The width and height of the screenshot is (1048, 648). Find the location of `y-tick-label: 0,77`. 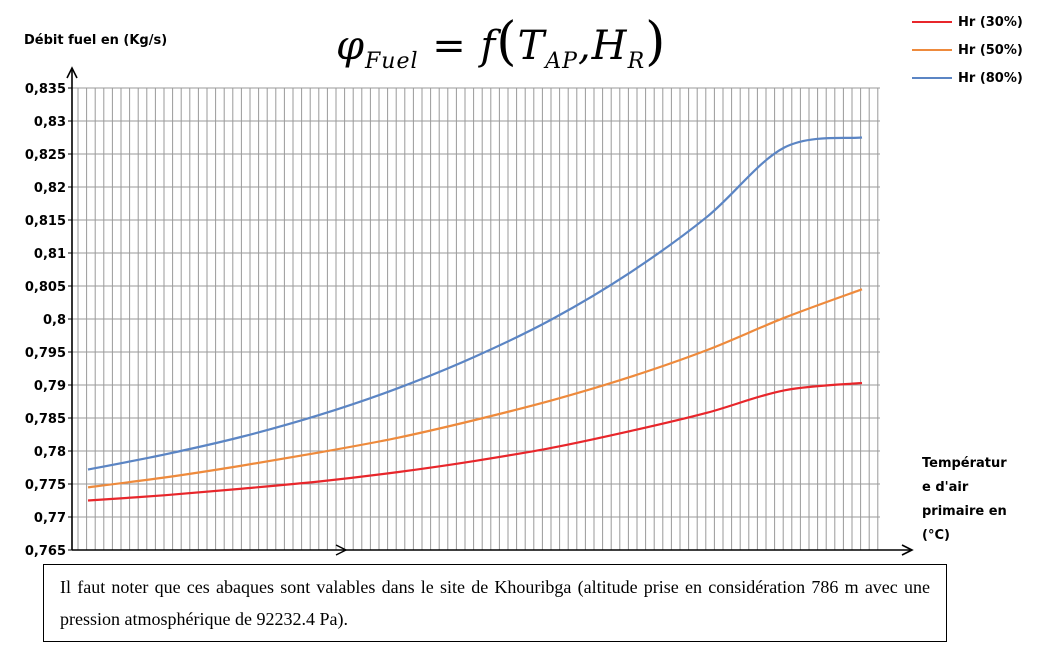

y-tick-label: 0,77 is located at coordinates (50, 518).